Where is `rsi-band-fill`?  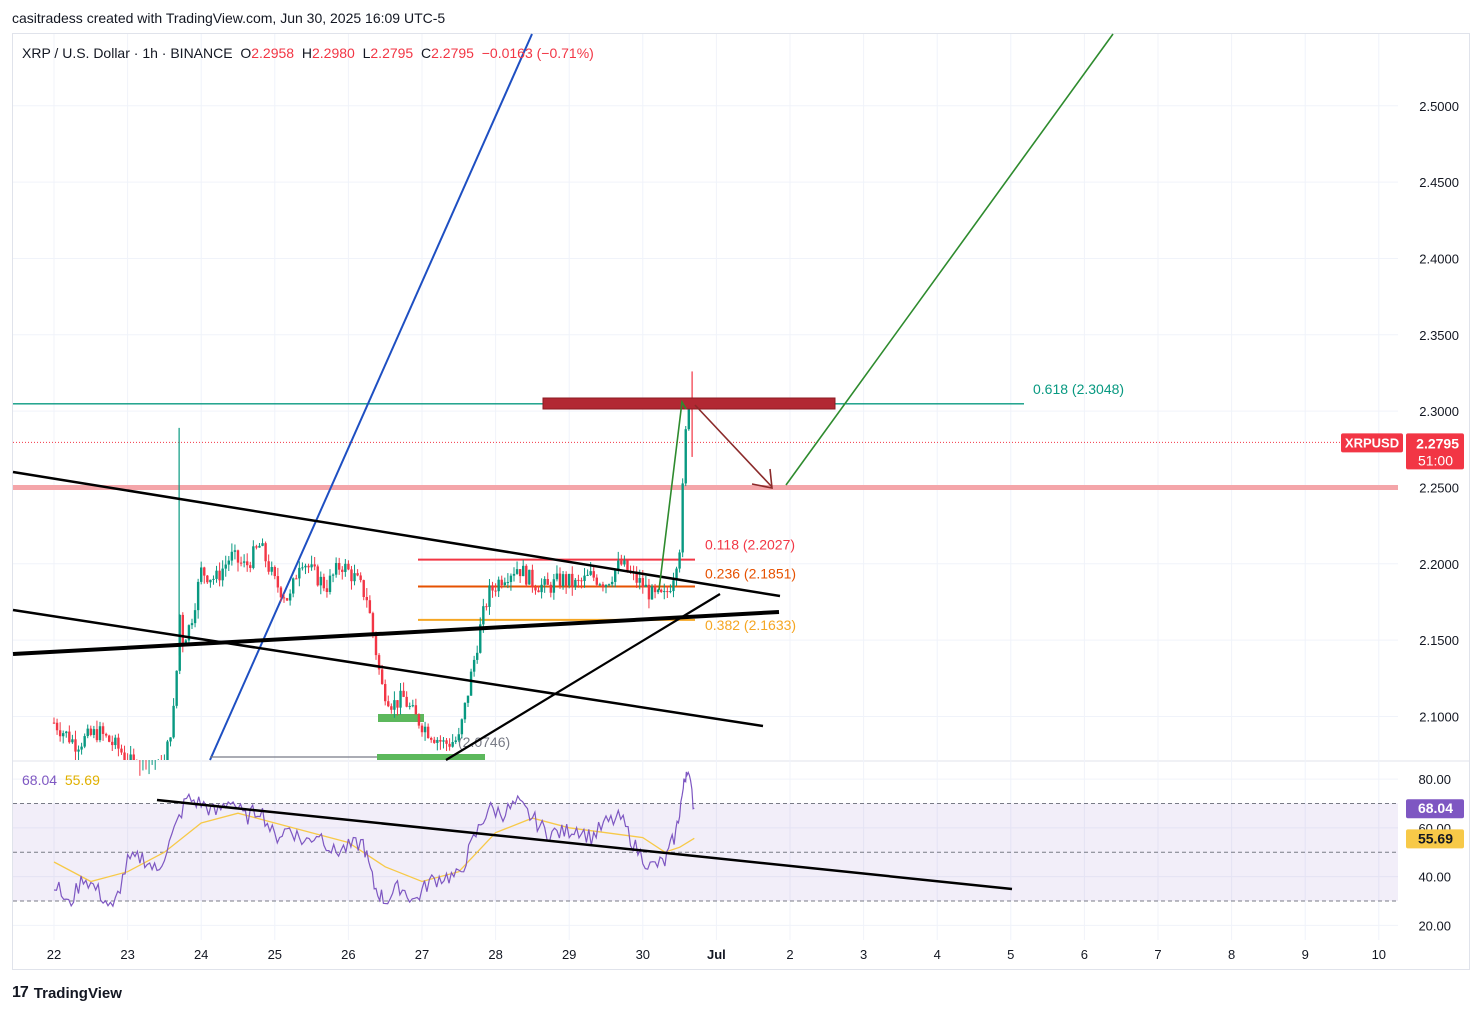 rsi-band-fill is located at coordinates (705, 852).